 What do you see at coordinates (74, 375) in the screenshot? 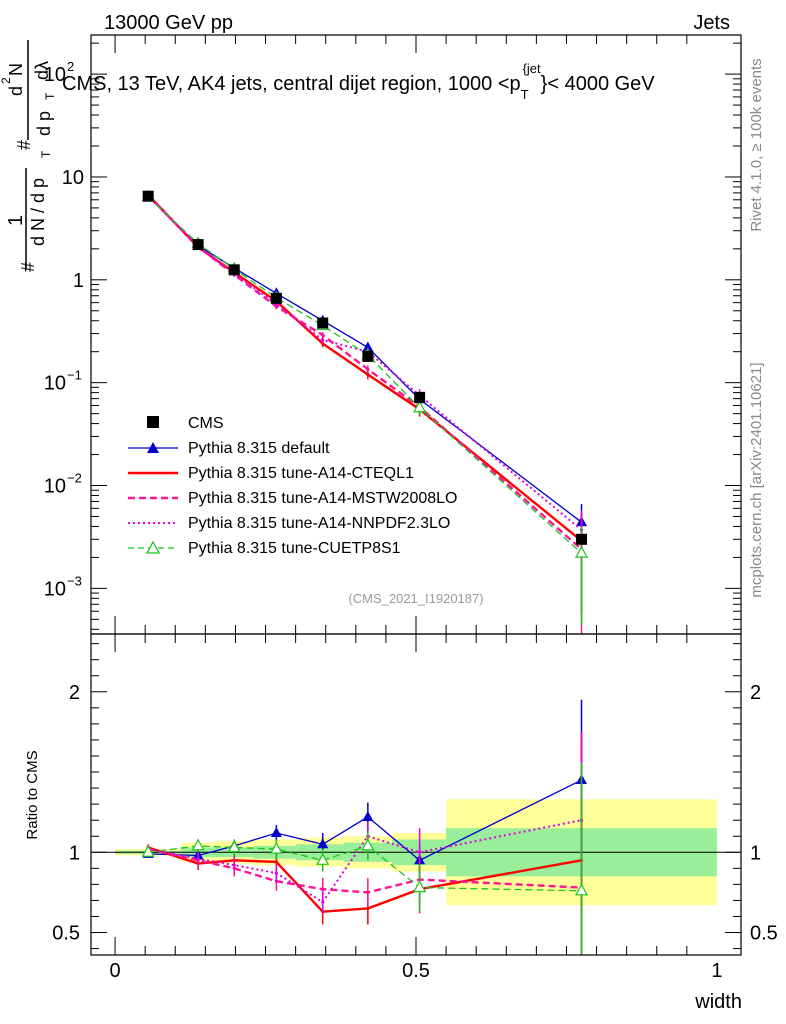
I see `main-y-tick-exponent: −1` at bounding box center [74, 375].